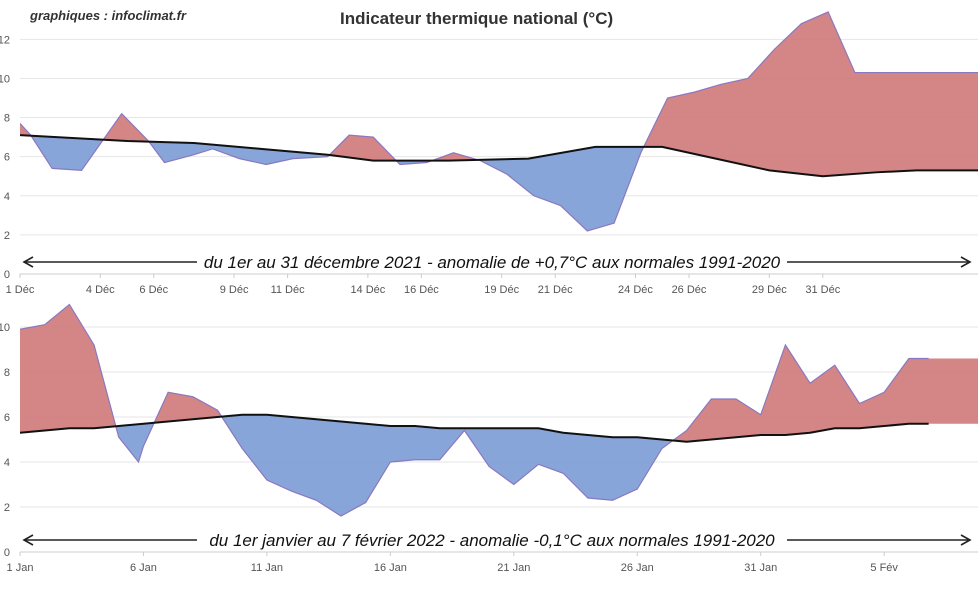 This screenshot has width=980, height=589. What do you see at coordinates (635, 290) in the screenshot?
I see `x-tick-label: 24 Déc` at bounding box center [635, 290].